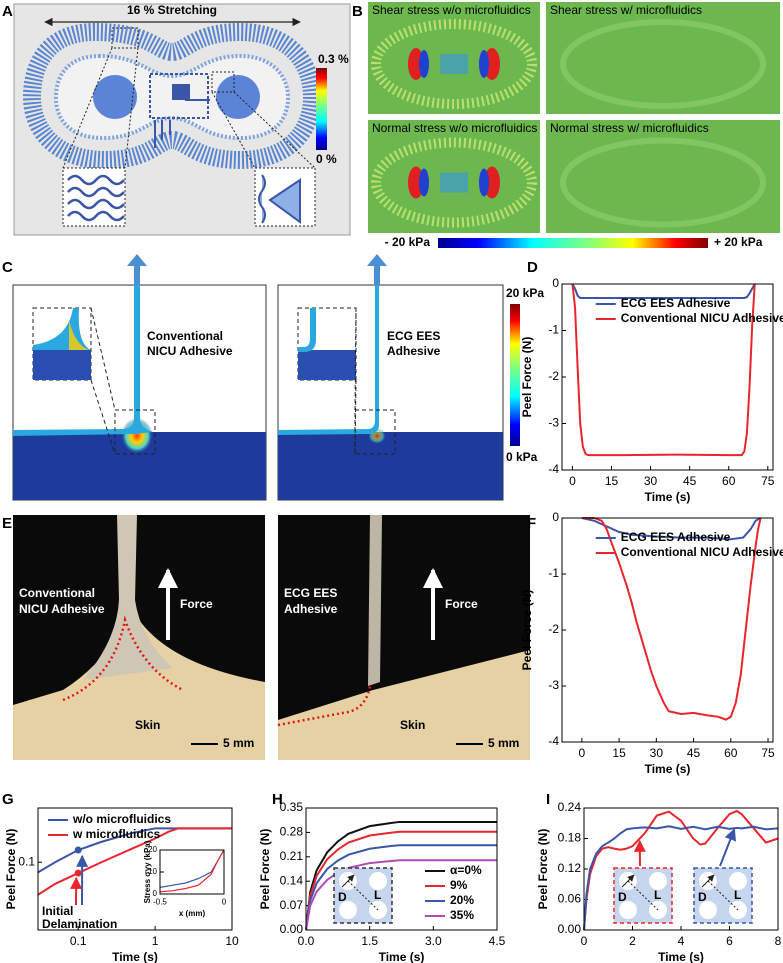 This screenshot has height=963, width=783. I want to click on x-tick-label: 75, so click(768, 753).